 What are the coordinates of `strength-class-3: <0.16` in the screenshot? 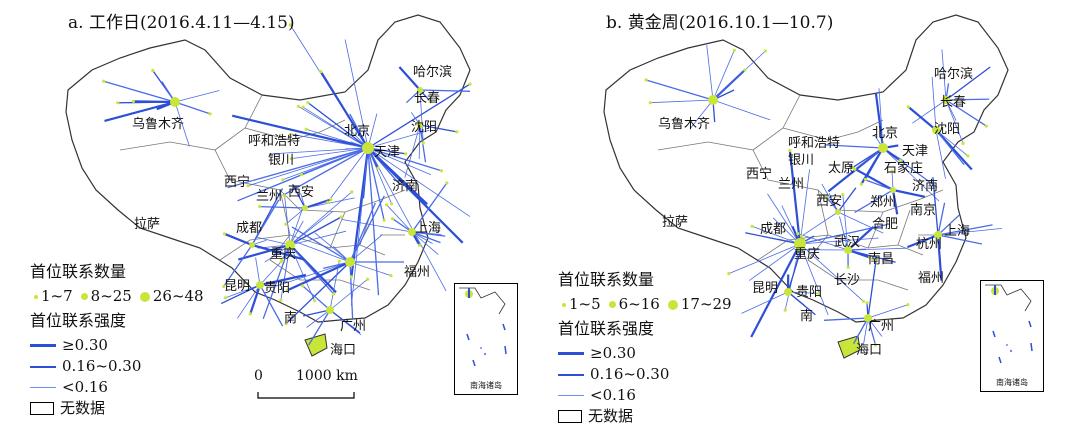 It's located at (613, 395).